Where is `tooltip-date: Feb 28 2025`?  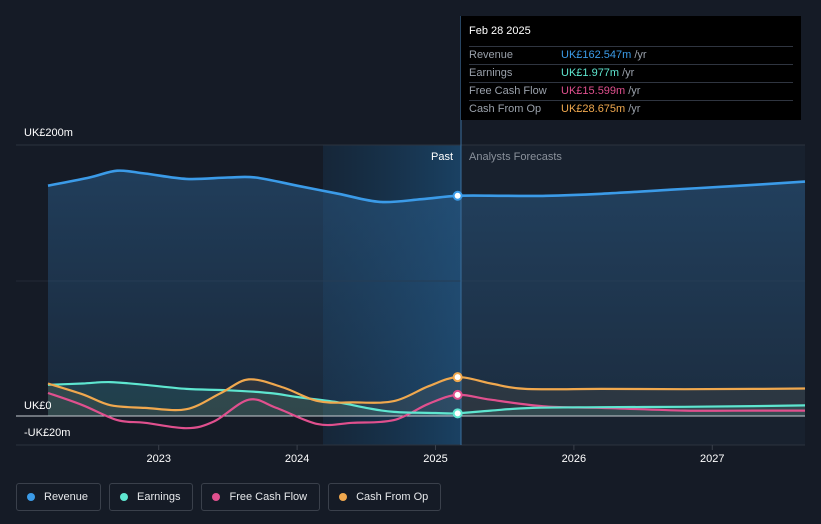
tooltip-date: Feb 28 2025 is located at coordinates (631, 35).